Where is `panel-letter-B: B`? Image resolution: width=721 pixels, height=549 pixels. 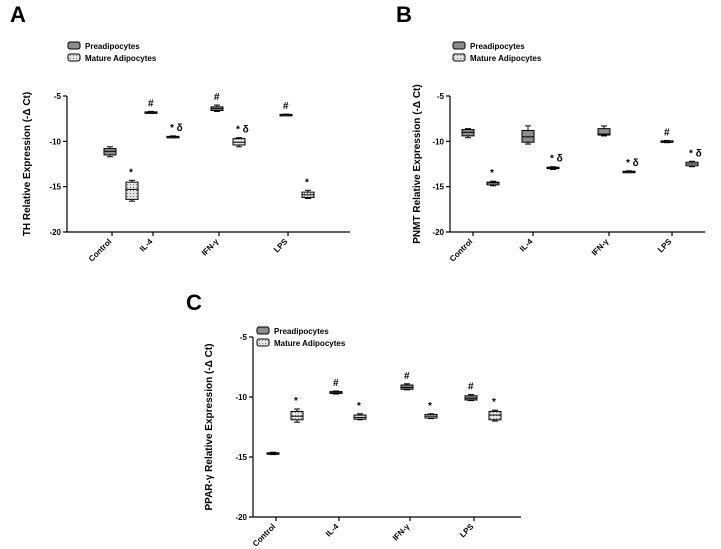
panel-letter-B: B is located at coordinates (404, 14).